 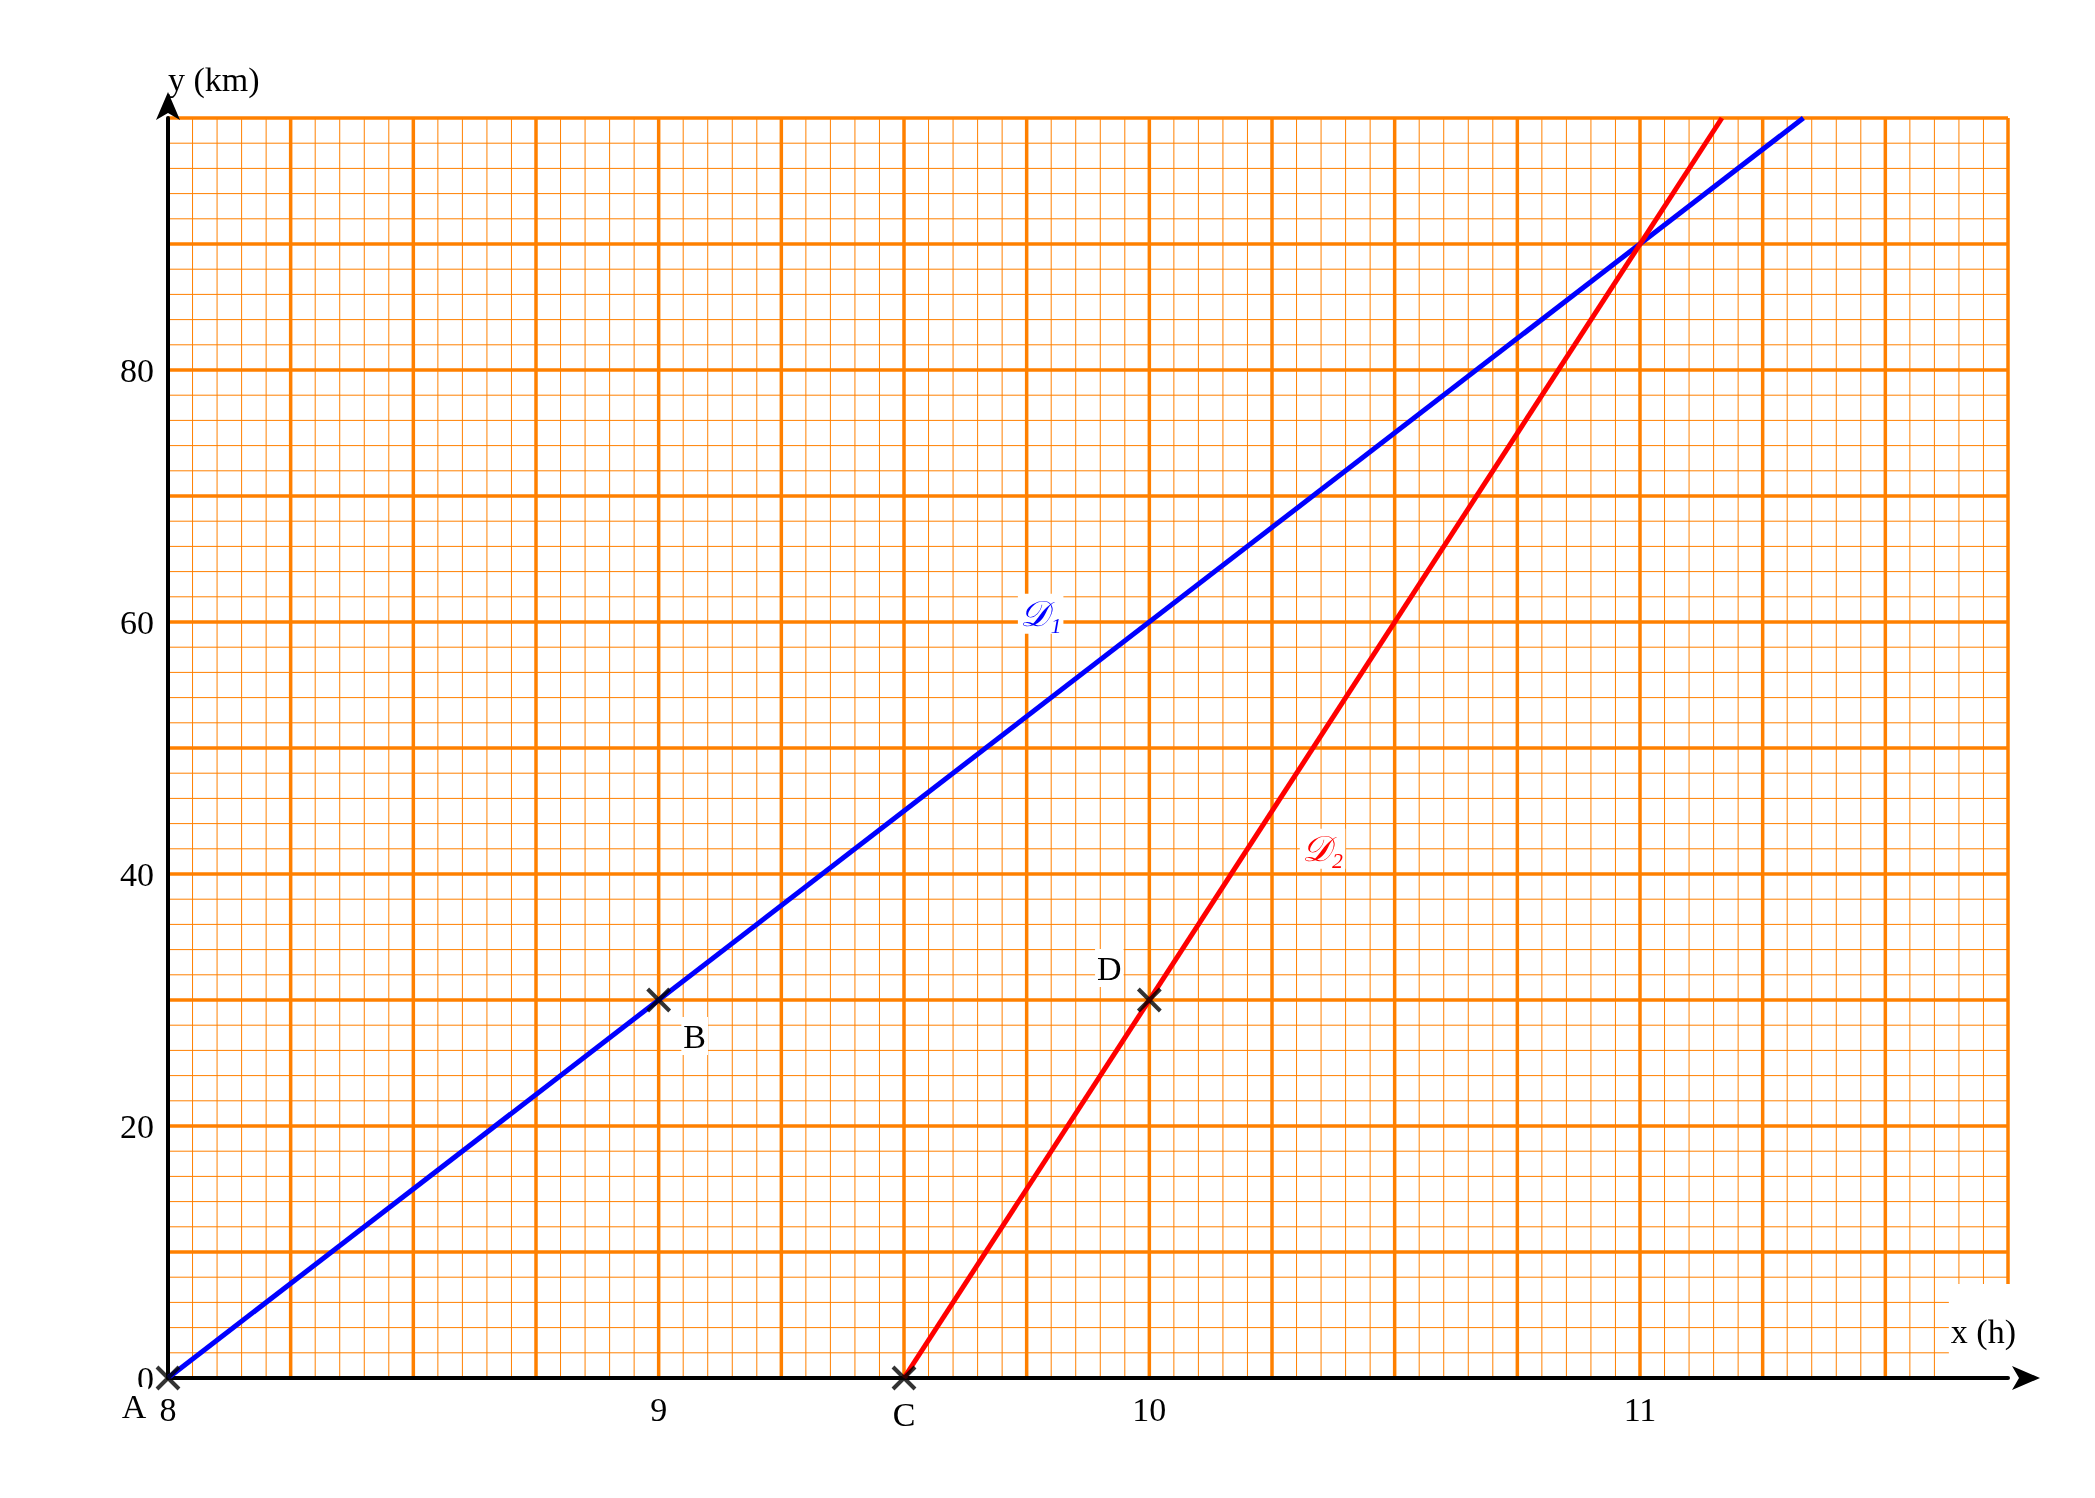 What do you see at coordinates (137, 622) in the screenshot?
I see `y-tick-label: 60` at bounding box center [137, 622].